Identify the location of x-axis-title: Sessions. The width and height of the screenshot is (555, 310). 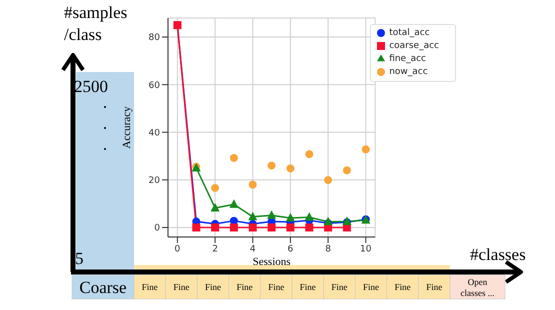
(271, 262).